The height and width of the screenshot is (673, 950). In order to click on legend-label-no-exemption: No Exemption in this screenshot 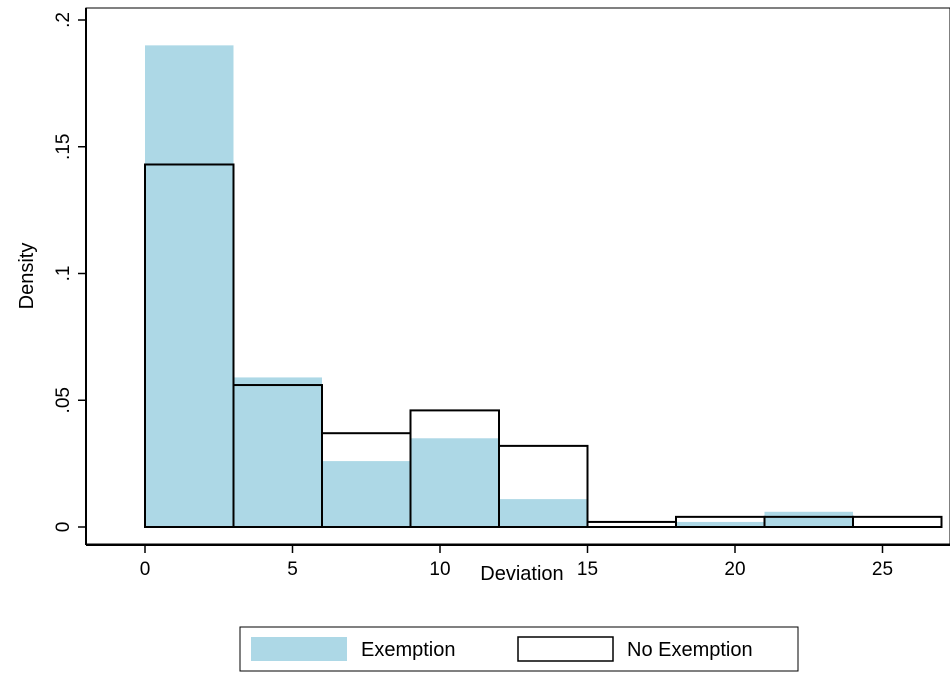, I will do `click(690, 650)`.